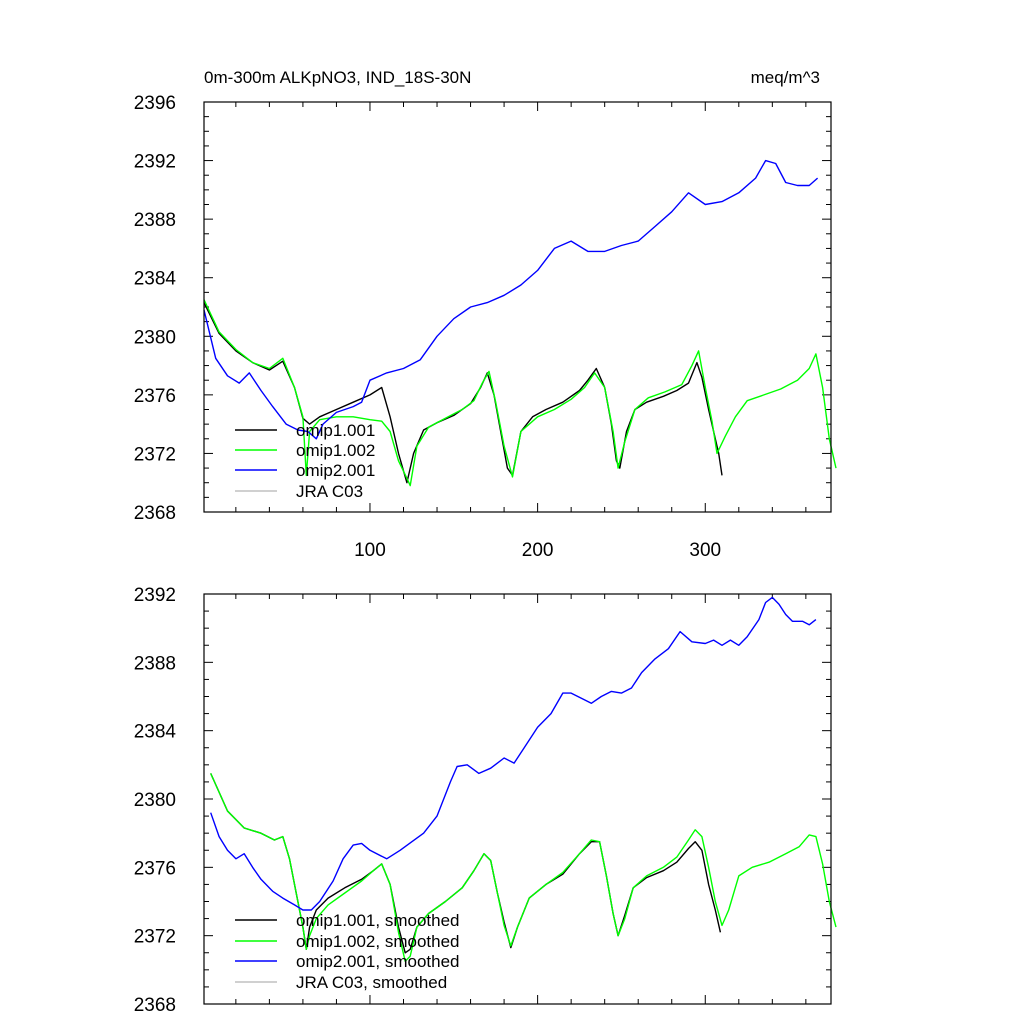  Describe the element at coordinates (371, 982) in the screenshot. I see `legend-label-jra-c03-smoothed: JRA C03, smoothed` at that location.